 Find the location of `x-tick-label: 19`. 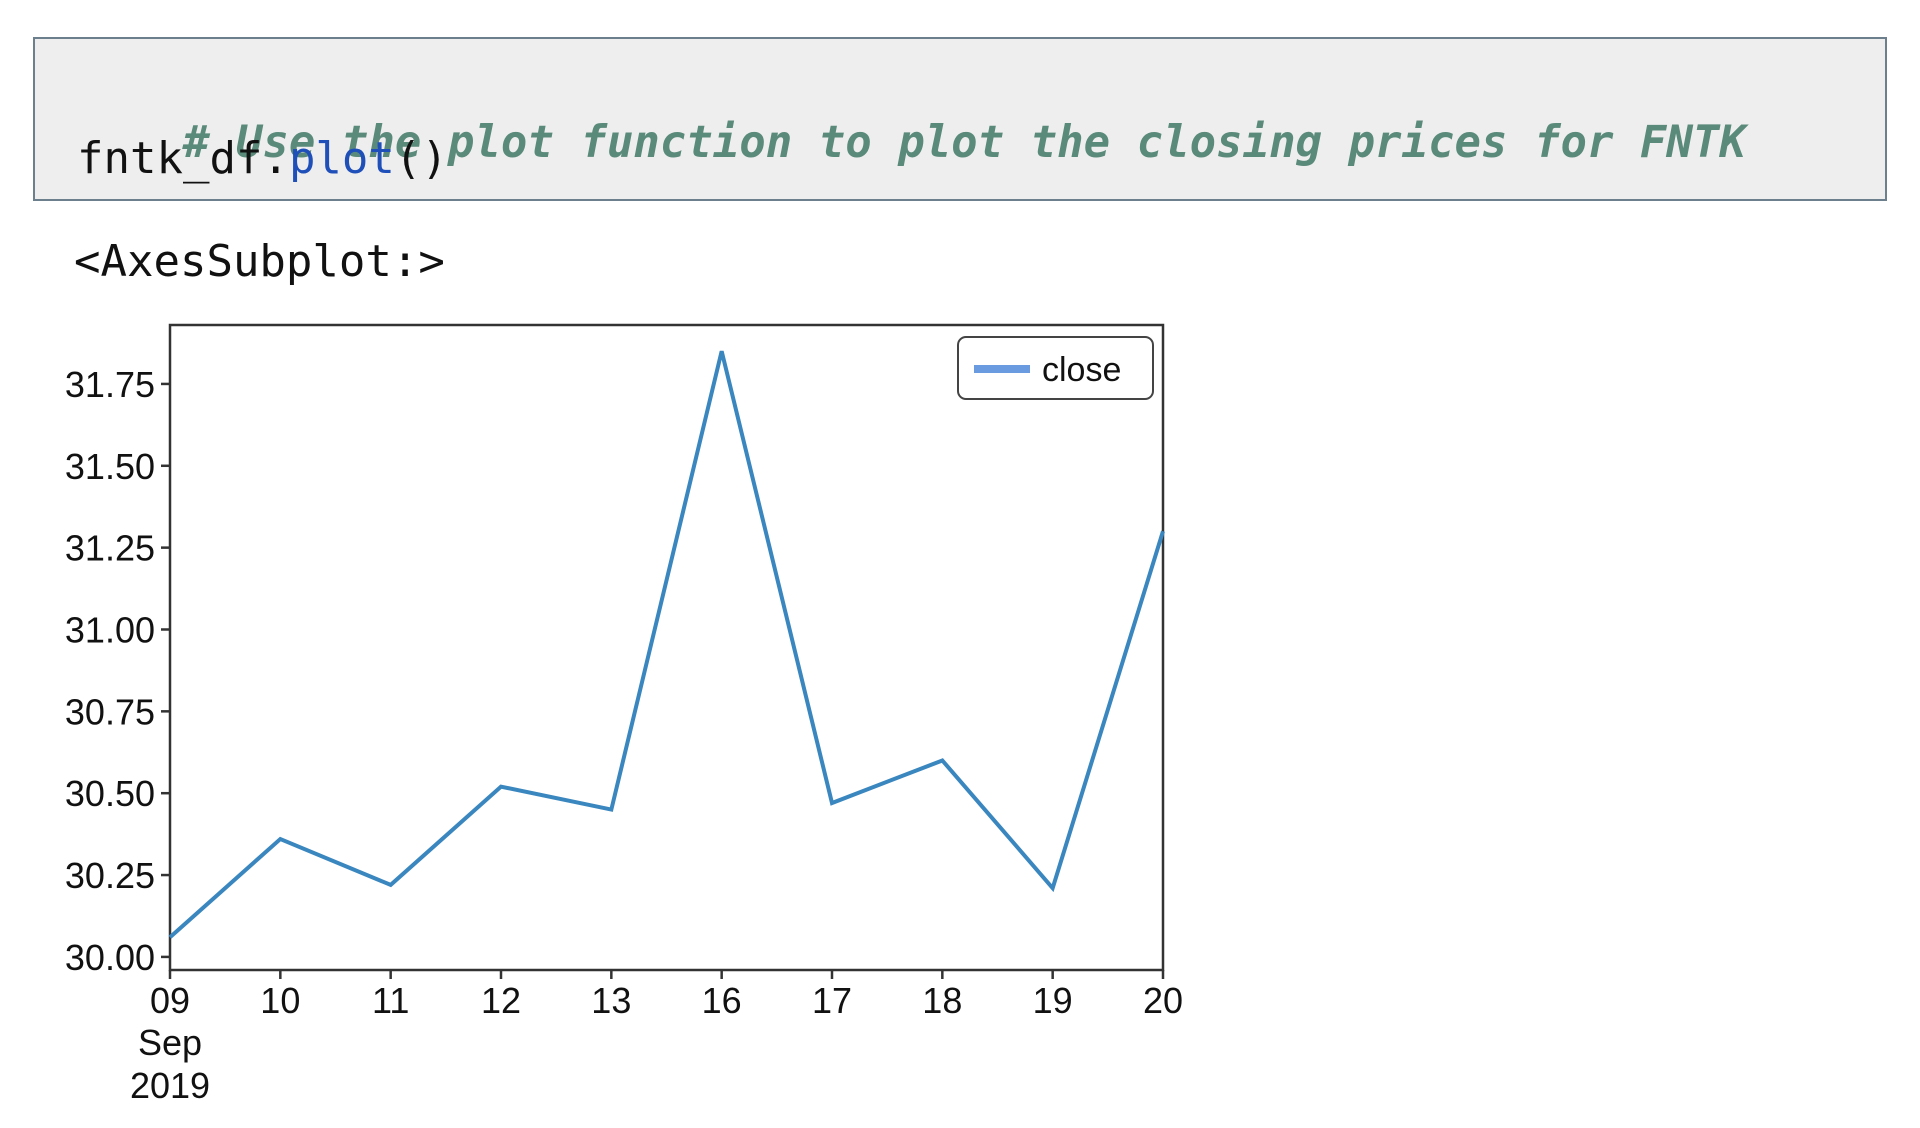

x-tick-label: 19 is located at coordinates (1053, 1000).